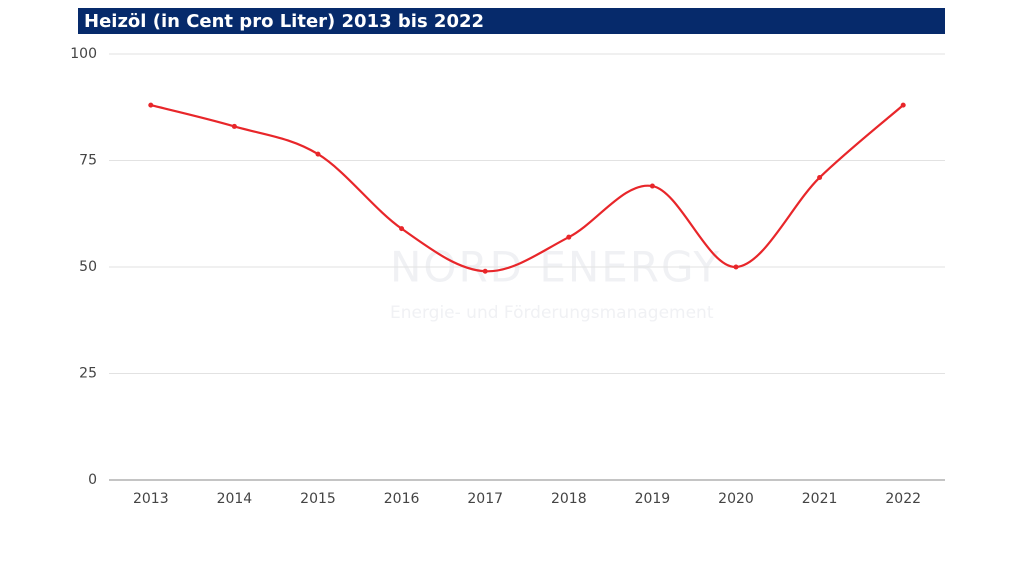 The height and width of the screenshot is (576, 1024). What do you see at coordinates (485, 499) in the screenshot?
I see `x-tick-label: 2017` at bounding box center [485, 499].